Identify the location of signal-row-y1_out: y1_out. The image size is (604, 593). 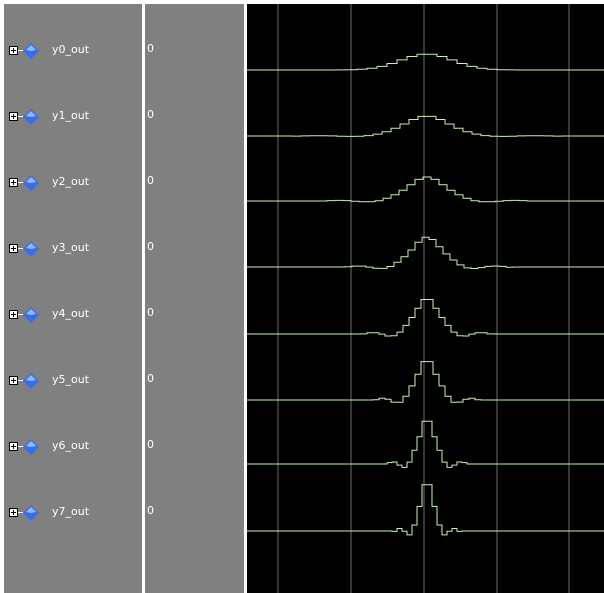
(73, 117).